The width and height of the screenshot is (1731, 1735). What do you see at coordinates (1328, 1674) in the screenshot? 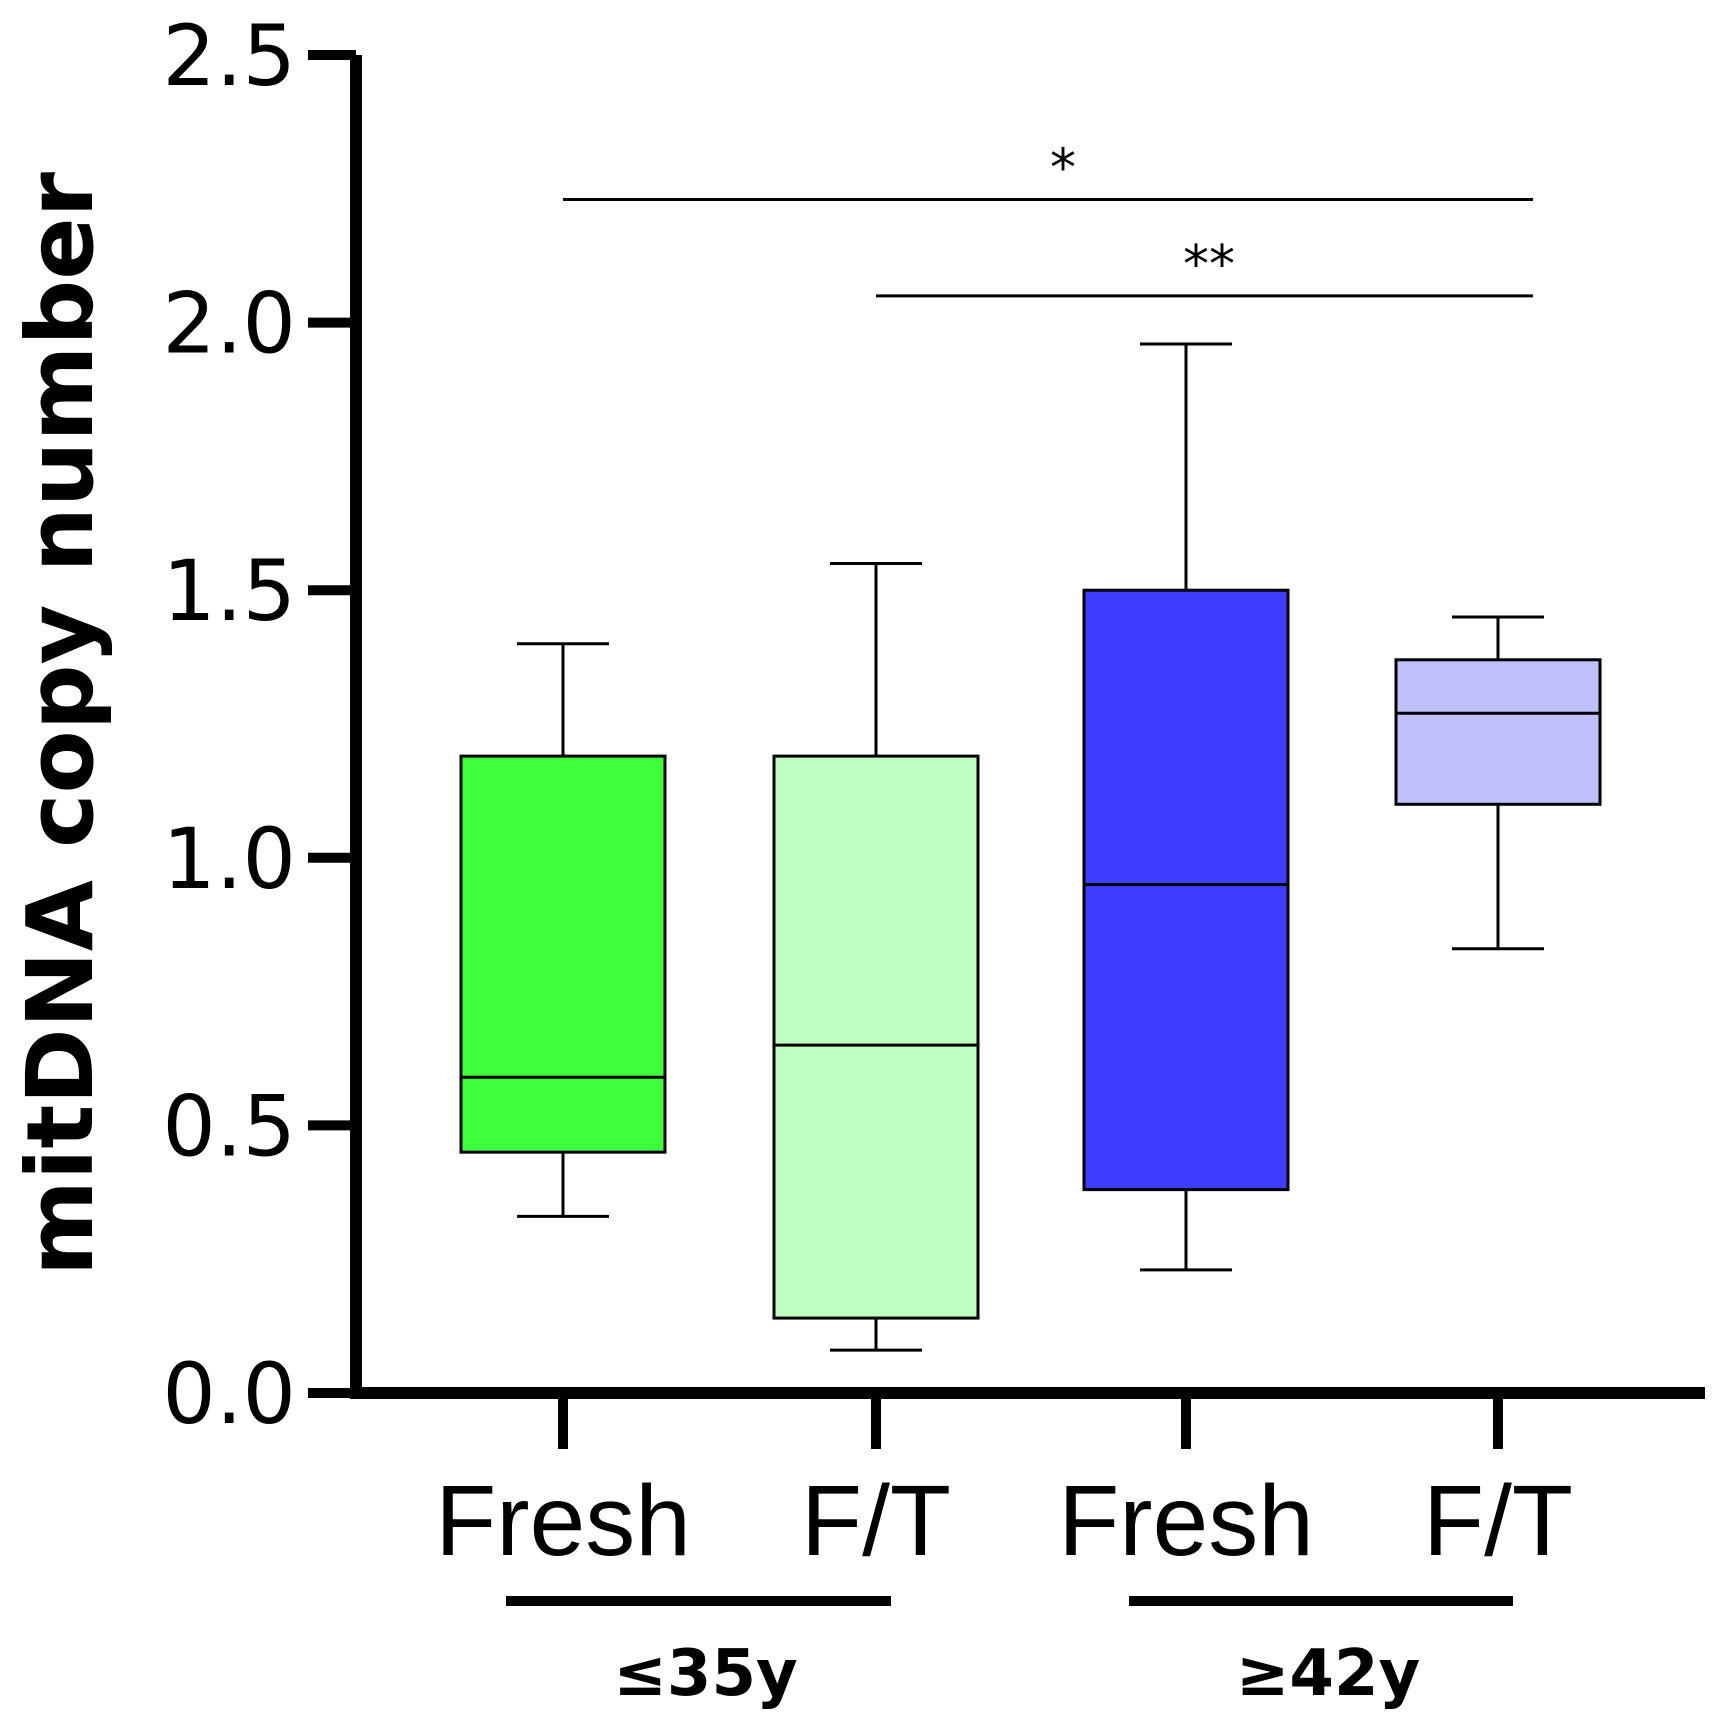
I see `group-label: ≥42y` at bounding box center [1328, 1674].